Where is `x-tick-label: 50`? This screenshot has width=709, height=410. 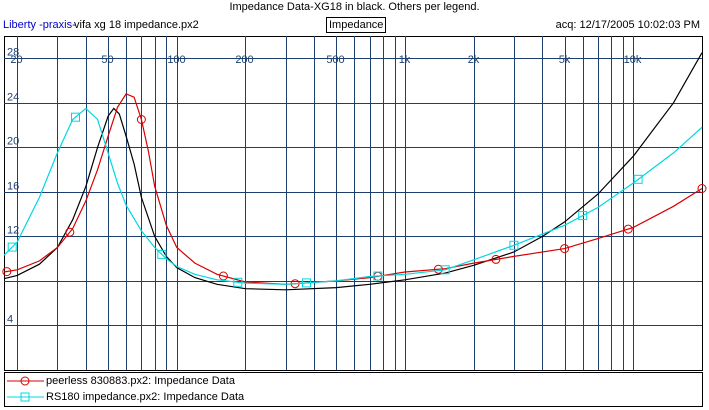
x-tick-label: 50 is located at coordinates (107, 60).